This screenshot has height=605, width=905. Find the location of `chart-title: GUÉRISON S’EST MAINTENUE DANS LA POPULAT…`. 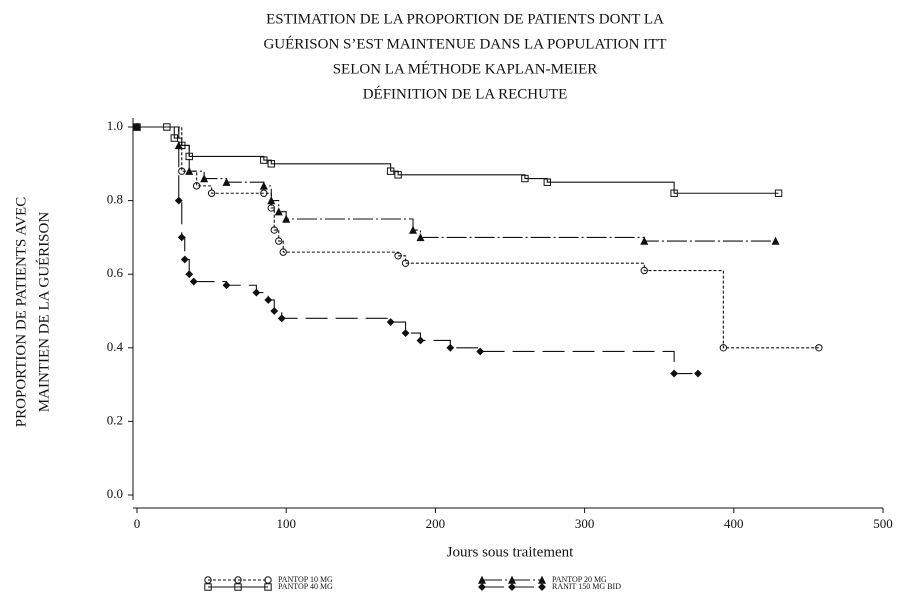

chart-title: GUÉRISON S’EST MAINTENUE DANS LA POPULAT… is located at coordinates (464, 43).